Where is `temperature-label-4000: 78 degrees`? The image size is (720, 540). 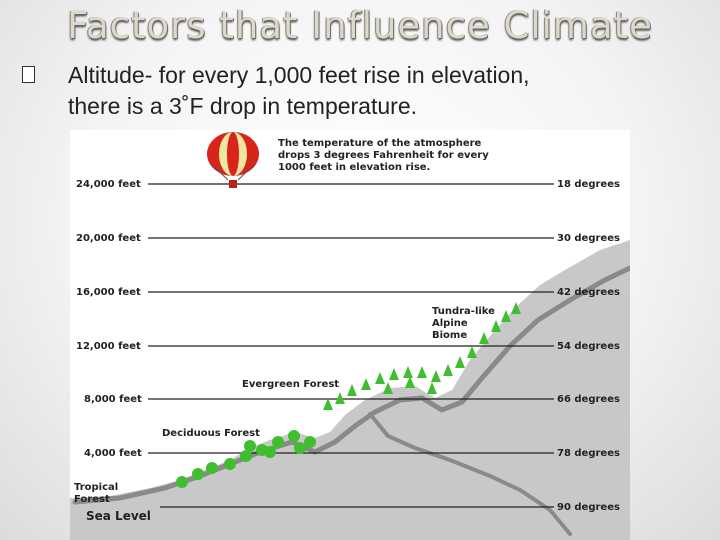
temperature-label-4000: 78 degrees is located at coordinates (588, 453).